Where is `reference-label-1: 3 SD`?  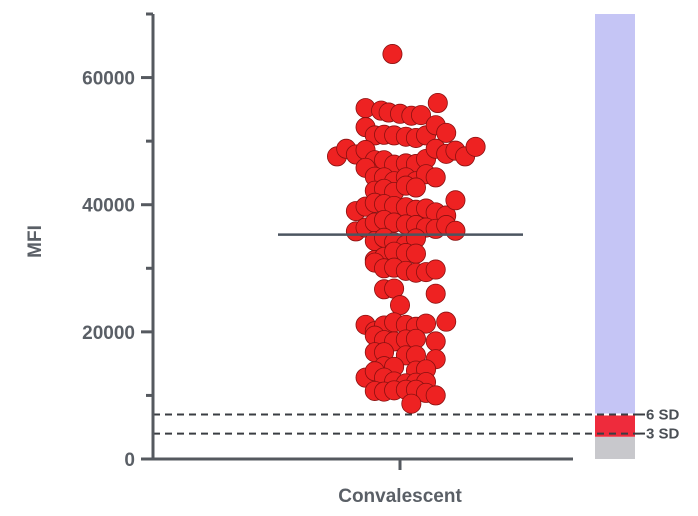
reference-label-1: 3 SD is located at coordinates (663, 434).